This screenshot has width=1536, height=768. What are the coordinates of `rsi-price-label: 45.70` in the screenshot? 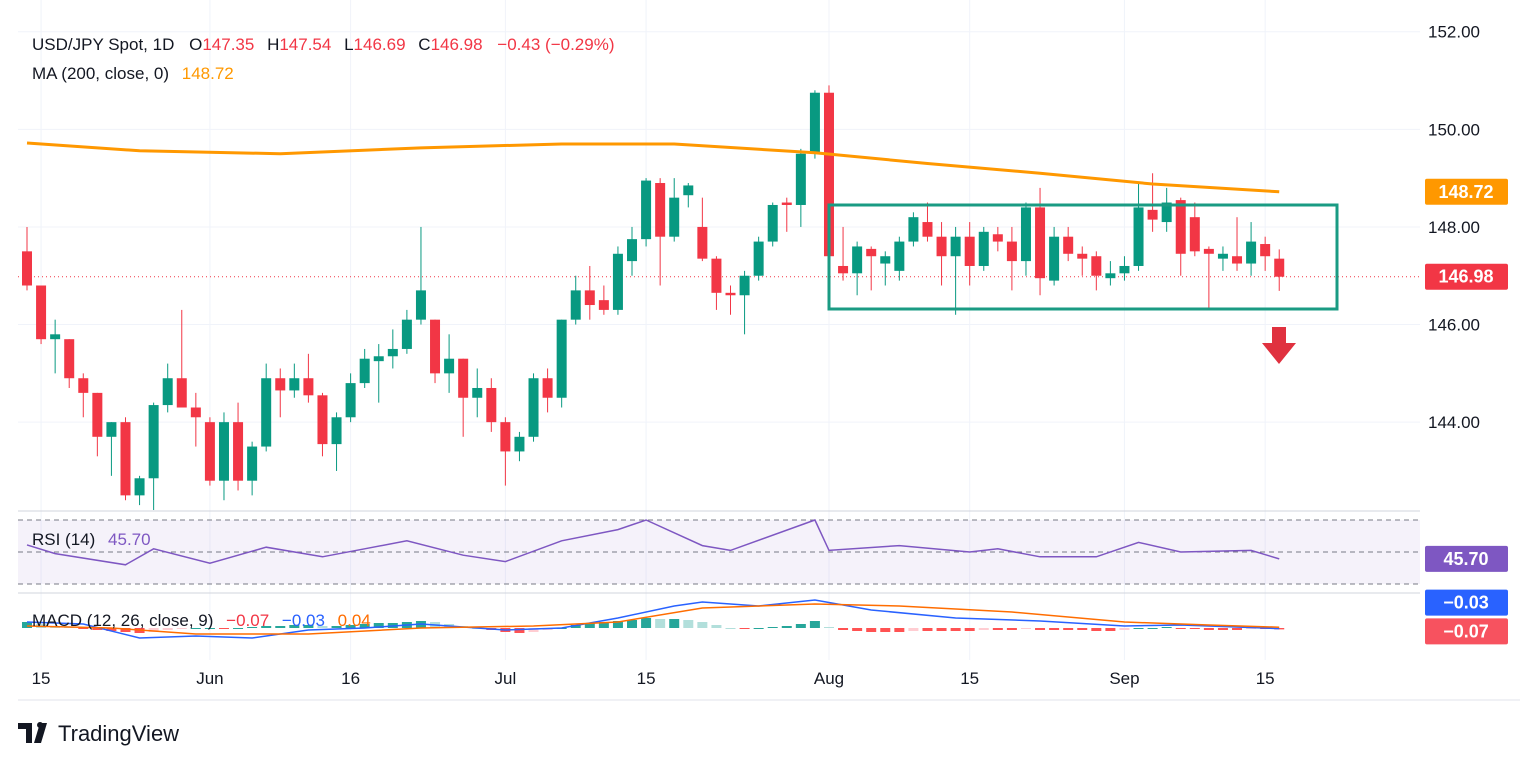 It's located at (1465, 559).